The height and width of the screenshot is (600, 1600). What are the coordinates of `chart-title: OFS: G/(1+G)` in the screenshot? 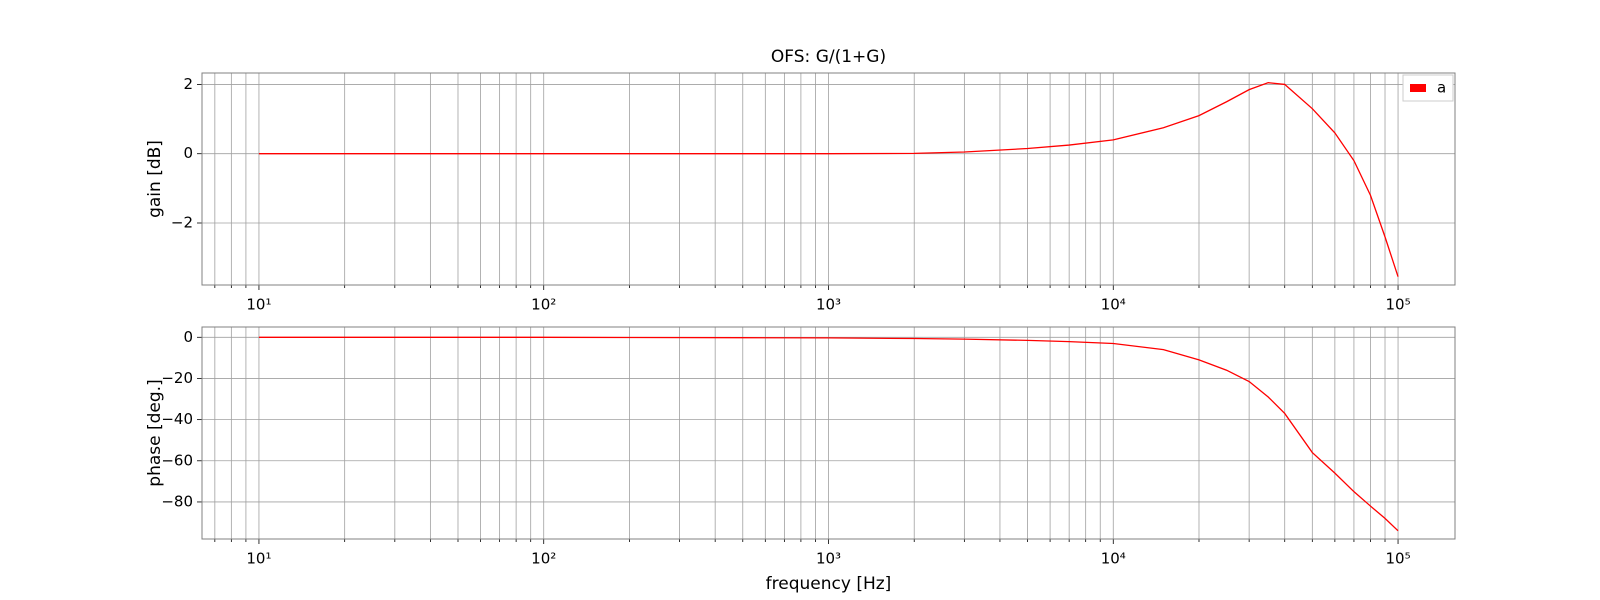 It's located at (828, 57).